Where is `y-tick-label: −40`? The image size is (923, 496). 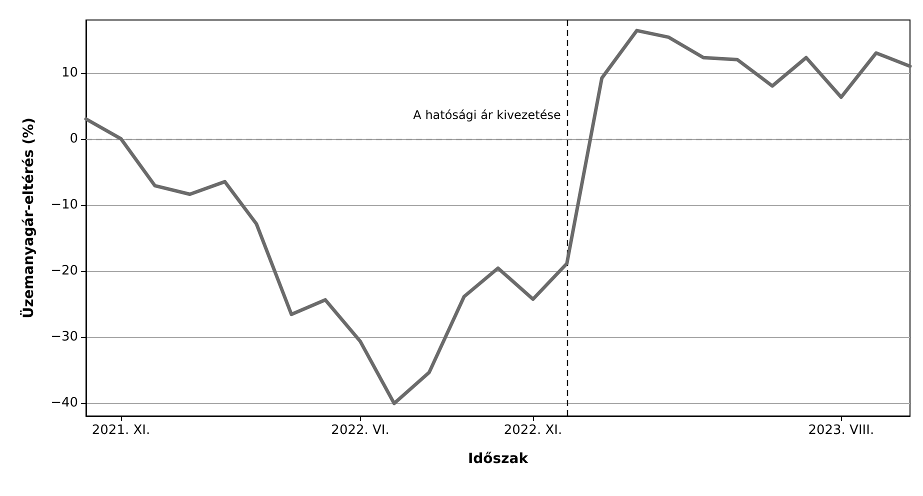 y-tick-label: −40 is located at coordinates (64, 402).